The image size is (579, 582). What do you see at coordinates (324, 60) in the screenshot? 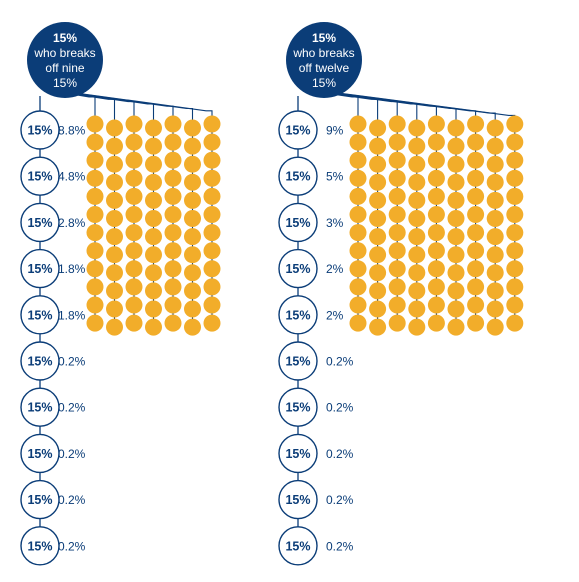
I see `header-circle` at bounding box center [324, 60].